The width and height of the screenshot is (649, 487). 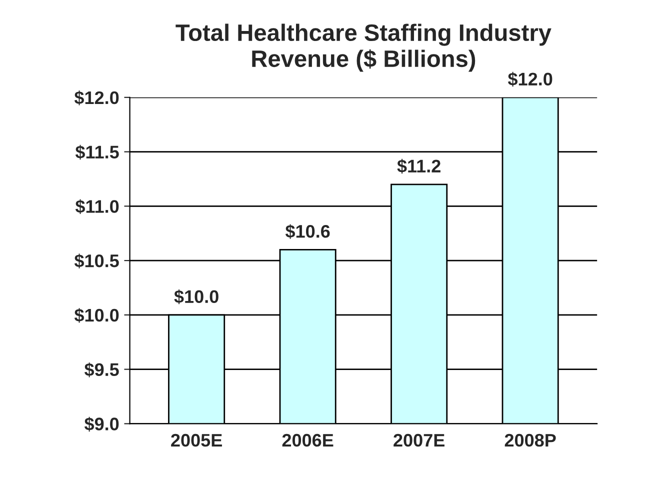 I want to click on x-tick-label: 2006E, so click(x=308, y=440).